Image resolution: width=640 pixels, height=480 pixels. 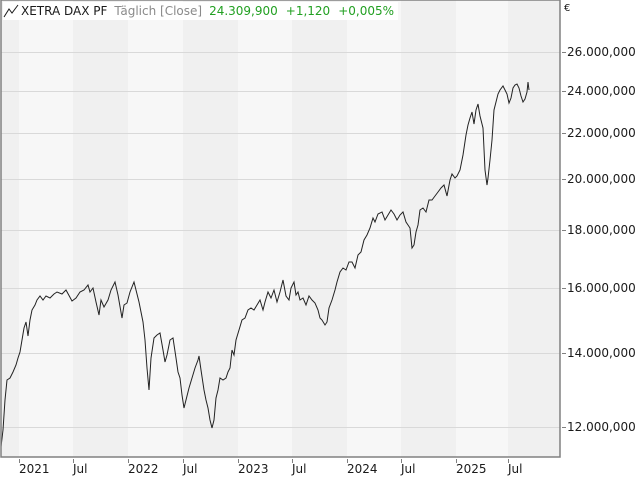 I want to click on y-tick-label: 14.000,000, so click(x=601, y=353).